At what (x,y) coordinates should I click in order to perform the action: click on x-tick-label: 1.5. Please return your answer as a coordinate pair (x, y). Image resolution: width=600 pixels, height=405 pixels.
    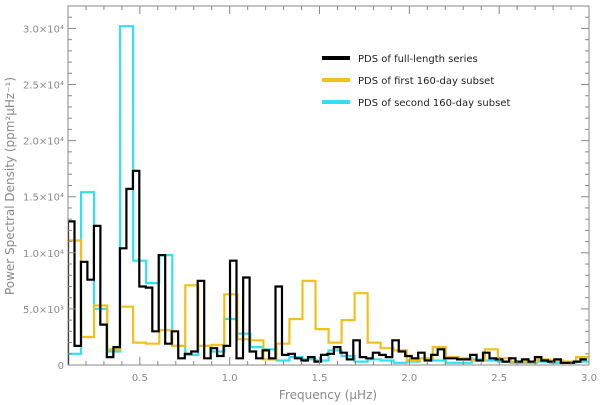
    Looking at the image, I should click on (320, 378).